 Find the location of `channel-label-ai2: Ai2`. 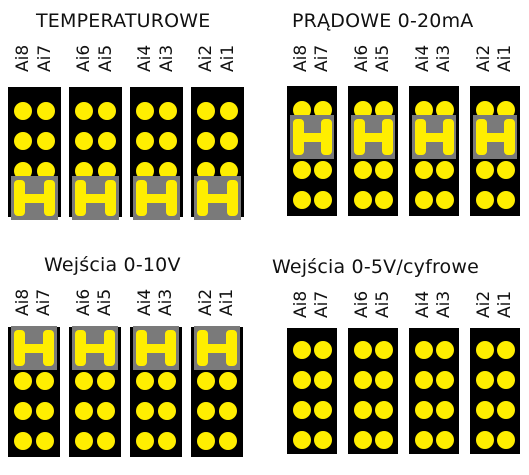

channel-label-ai2: Ai2 is located at coordinates (484, 304).